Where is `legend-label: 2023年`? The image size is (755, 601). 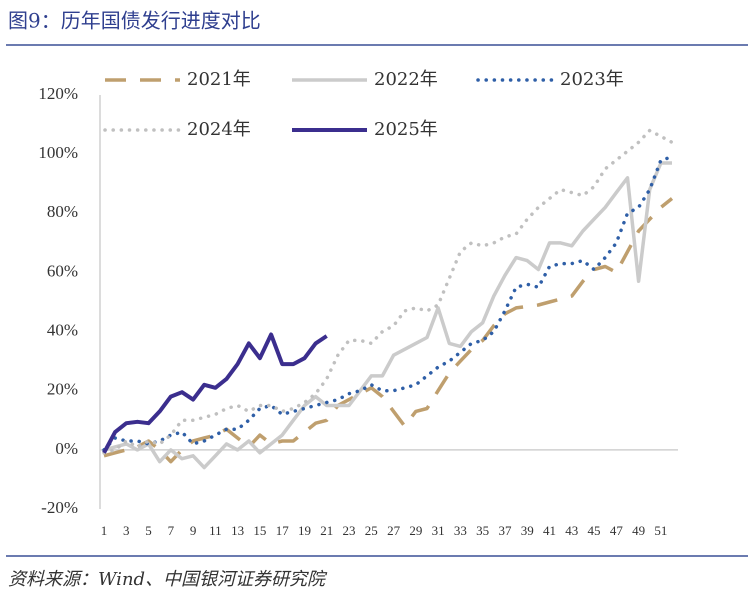
legend-label: 2023年 is located at coordinates (592, 79).